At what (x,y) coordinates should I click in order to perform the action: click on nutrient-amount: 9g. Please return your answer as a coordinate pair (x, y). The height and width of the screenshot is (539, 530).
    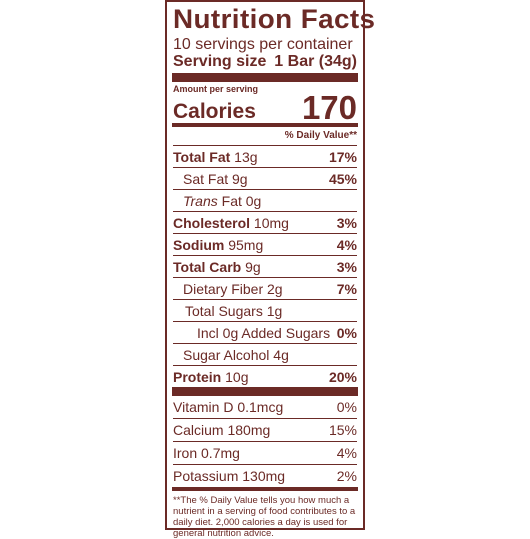
    Looking at the image, I should click on (251, 266).